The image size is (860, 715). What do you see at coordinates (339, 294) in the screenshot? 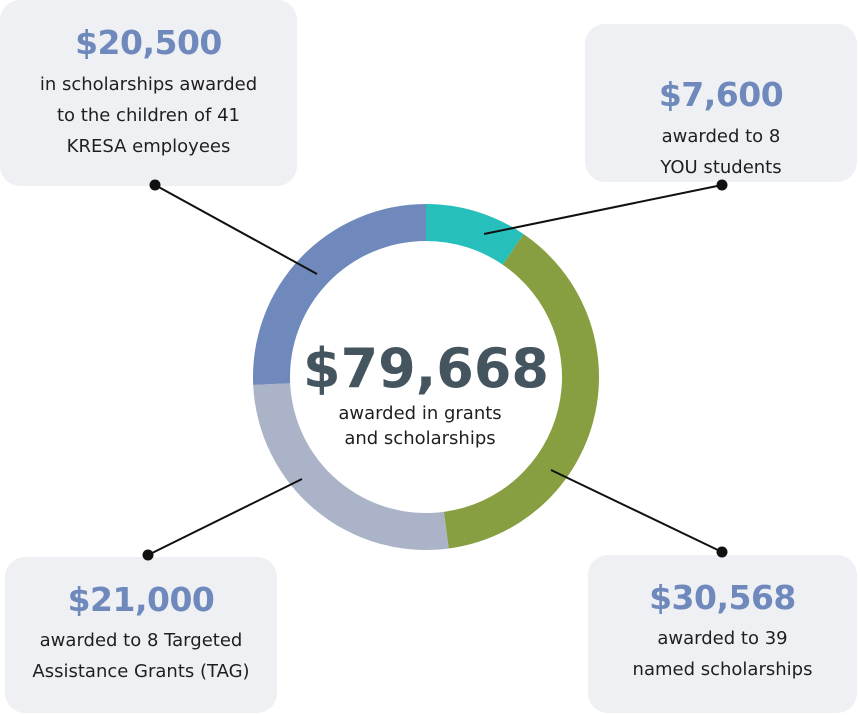
I see `donut-slice-children-scholarships` at bounding box center [339, 294].